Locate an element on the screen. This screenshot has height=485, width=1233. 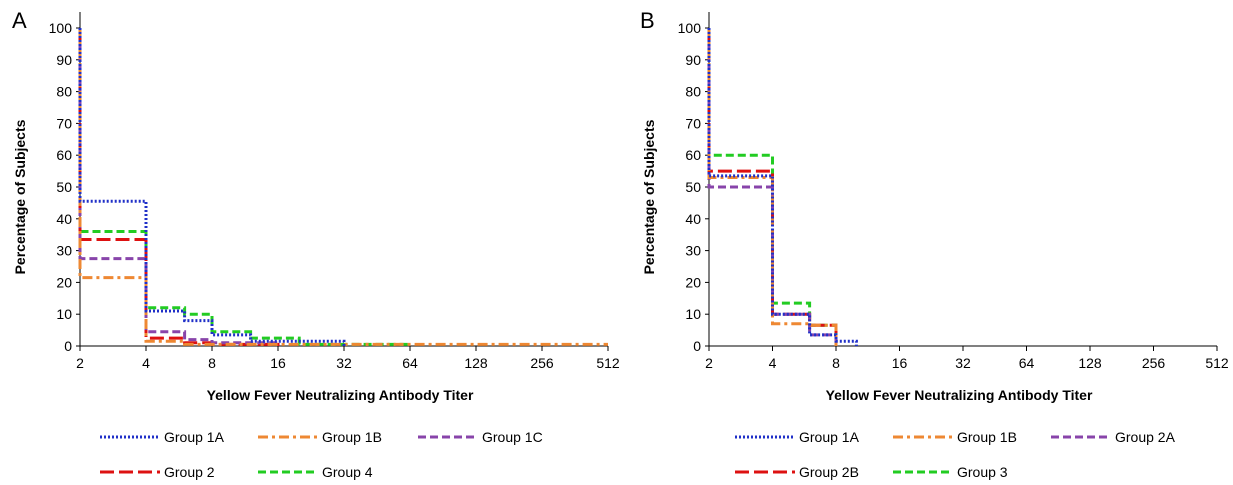
legend: Group 1A Group 1B Group 2A Group 2B Group 3 is located at coordinates (955, 454).